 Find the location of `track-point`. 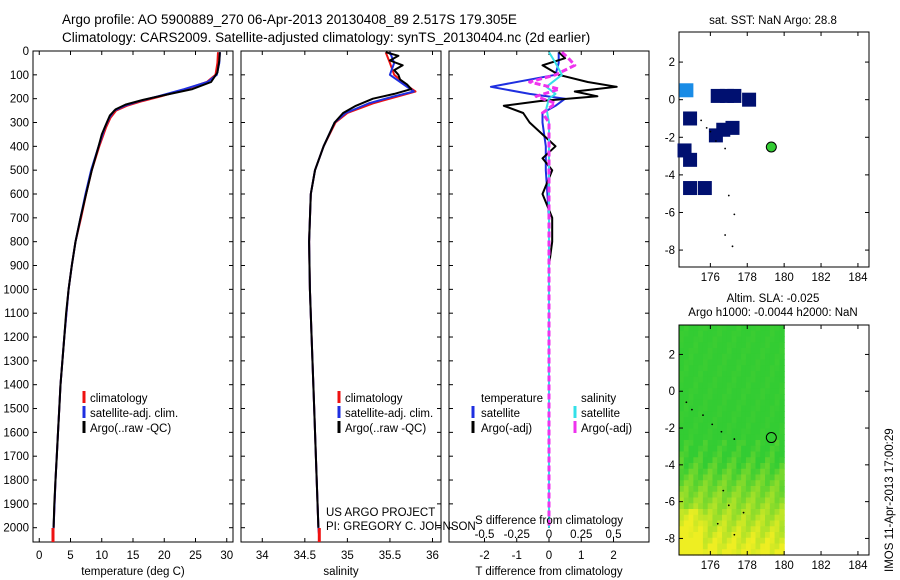

track-point is located at coordinates (703, 415).